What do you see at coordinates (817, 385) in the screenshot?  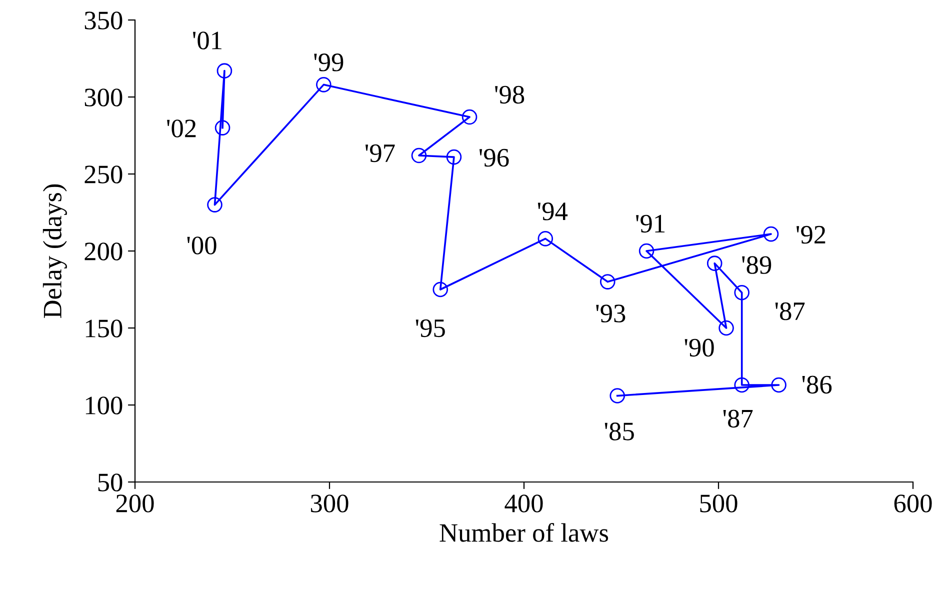 I see `annotation: '86` at bounding box center [817, 385].